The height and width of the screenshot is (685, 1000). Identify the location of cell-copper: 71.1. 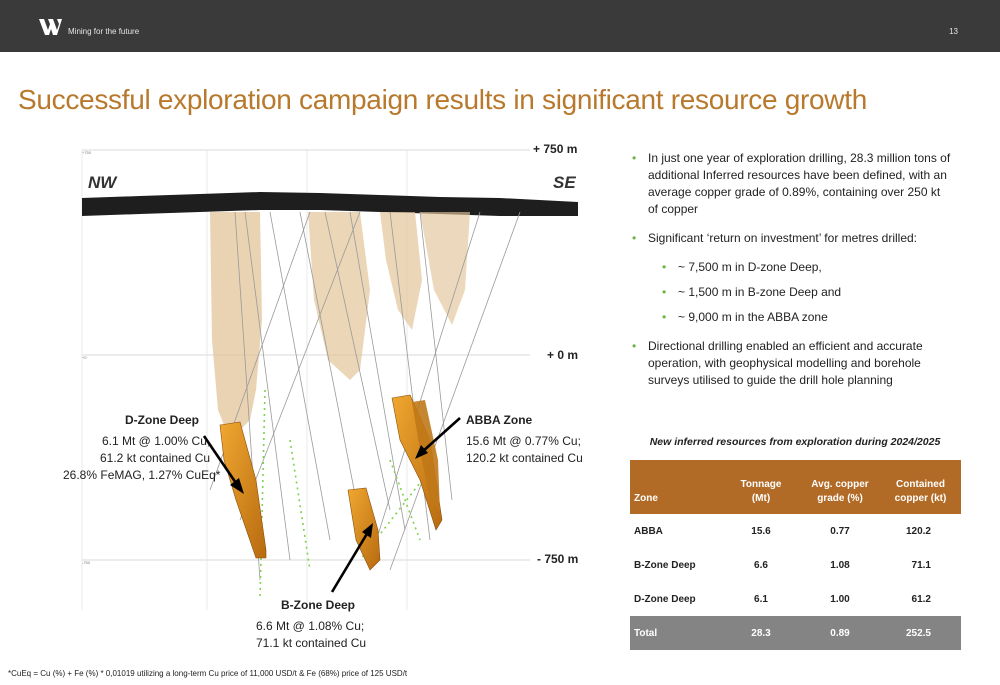
(921, 565).